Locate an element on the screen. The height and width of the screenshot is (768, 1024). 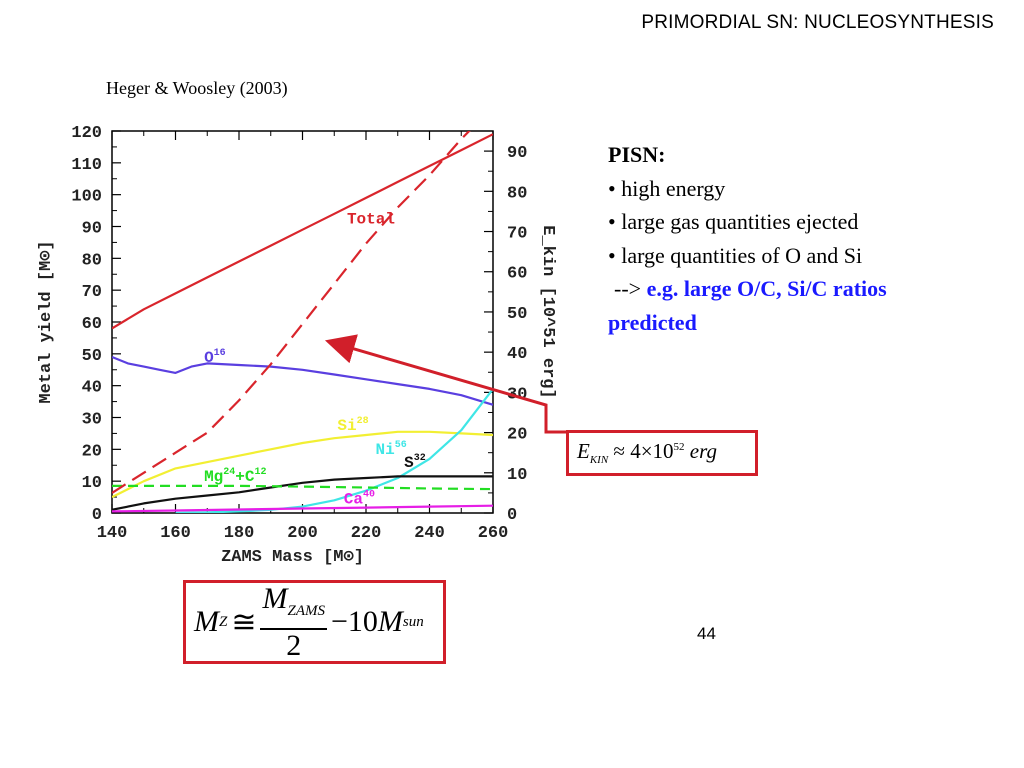
y2-tick-label: 40 is located at coordinates (517, 354).